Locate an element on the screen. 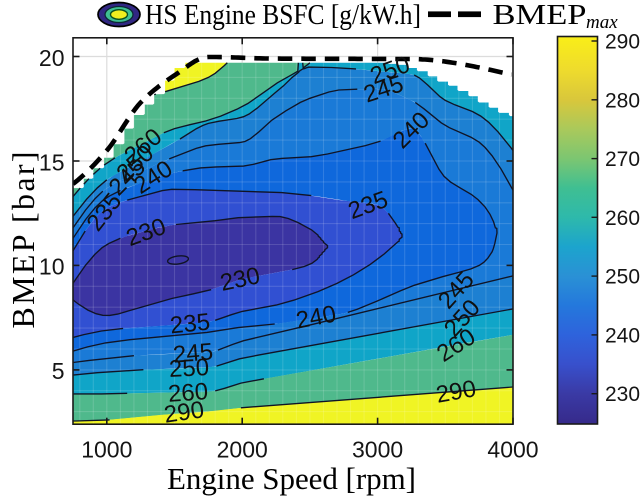  svg-text: 4000 is located at coordinates (512, 450).